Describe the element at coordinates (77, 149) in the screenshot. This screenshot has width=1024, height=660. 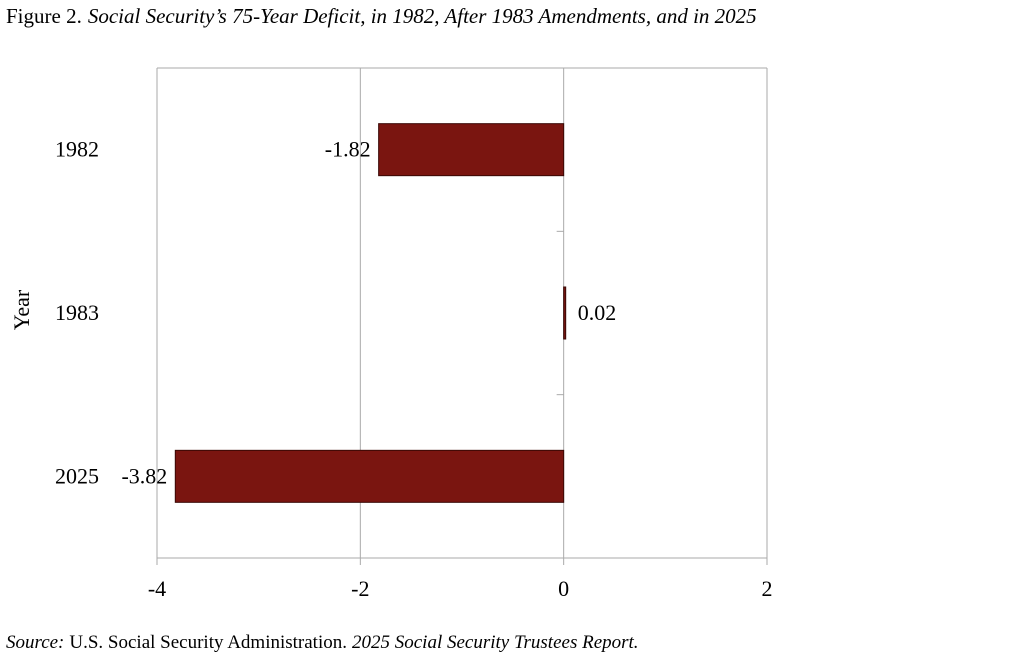
I see `y-tick-label: 1982` at that location.